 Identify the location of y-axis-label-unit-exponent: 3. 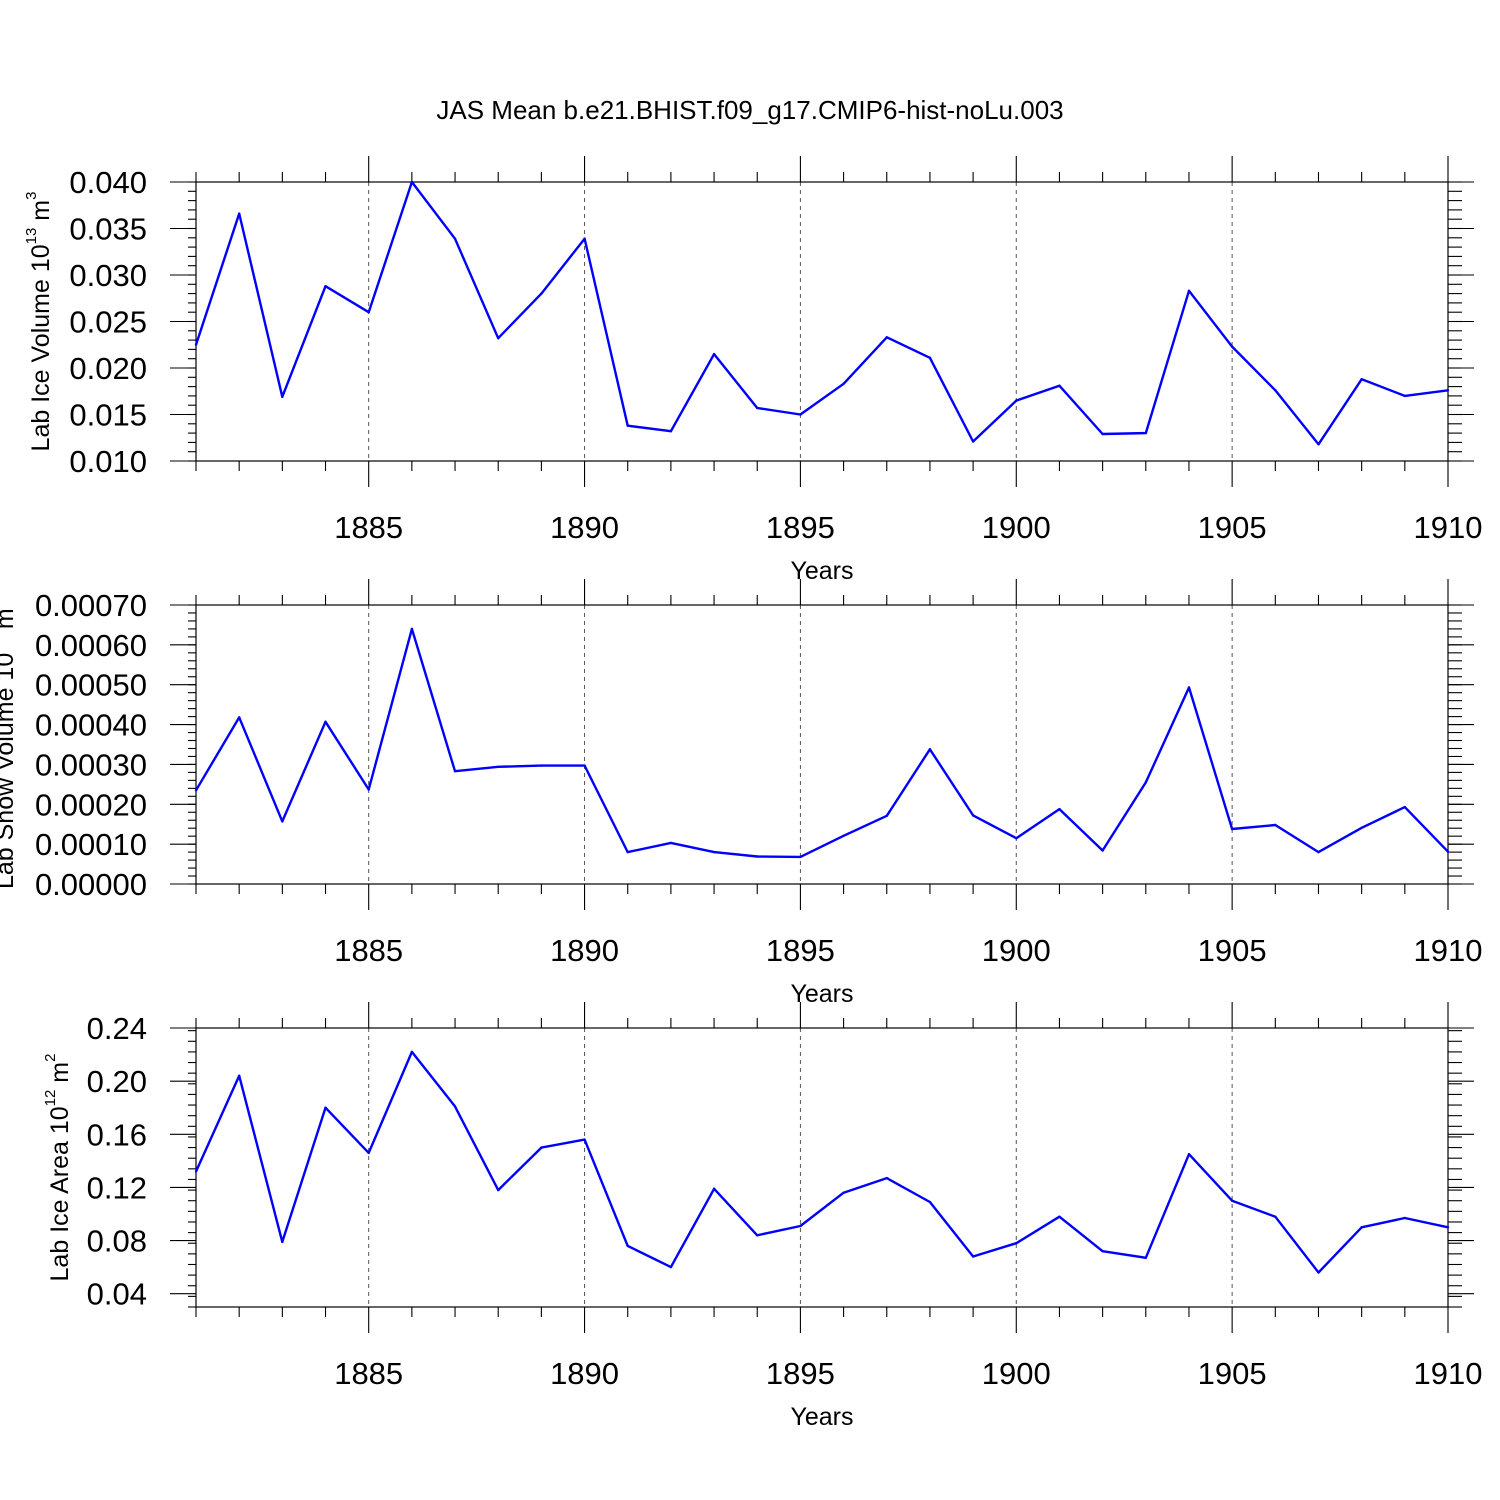
(31, 196).